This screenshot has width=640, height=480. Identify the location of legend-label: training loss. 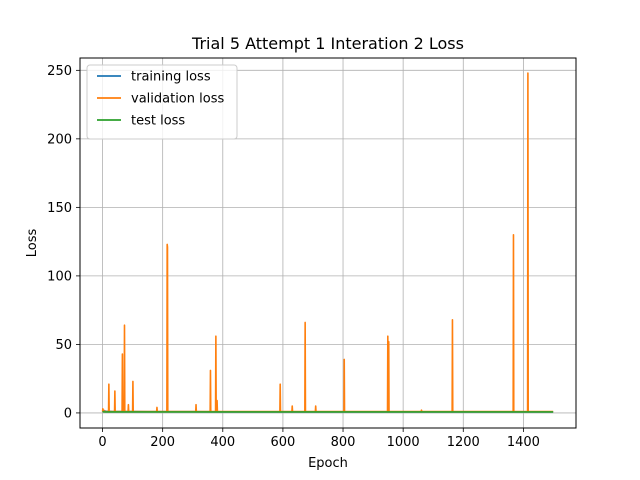
(171, 77).